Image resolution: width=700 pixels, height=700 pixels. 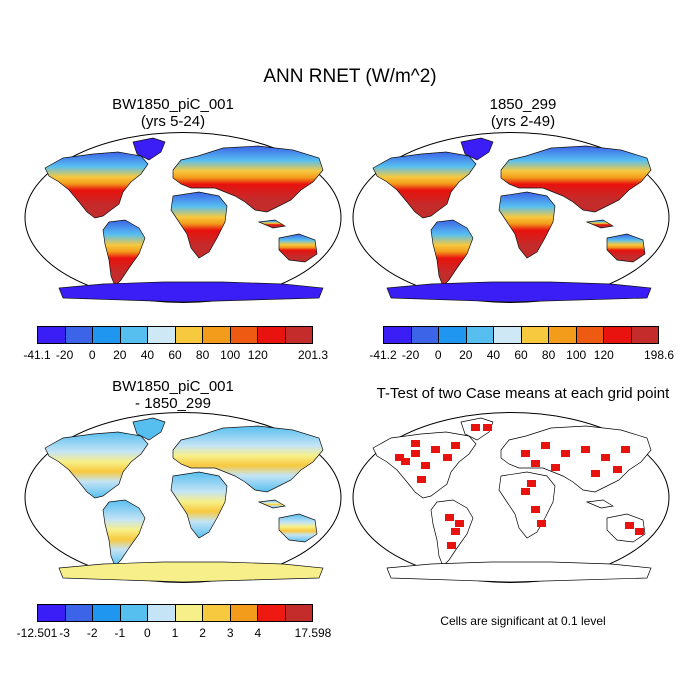 I want to click on panel-title-line2: (yrs 2-49), so click(x=523, y=121).